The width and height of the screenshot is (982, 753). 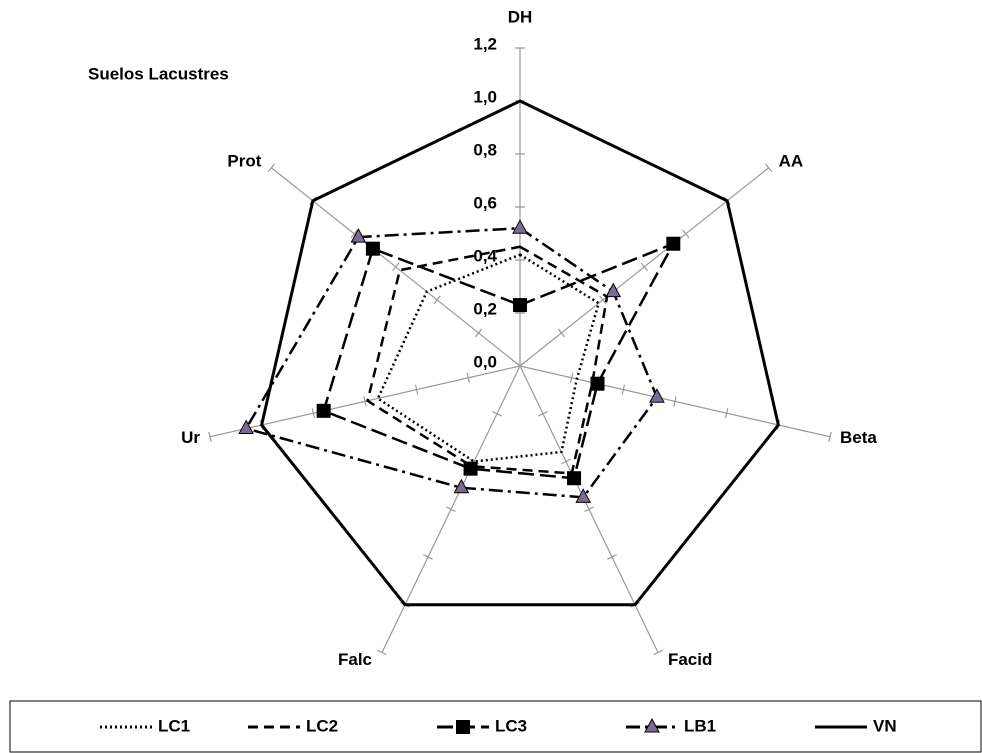 I want to click on axis-label: Falc, so click(x=355, y=659).